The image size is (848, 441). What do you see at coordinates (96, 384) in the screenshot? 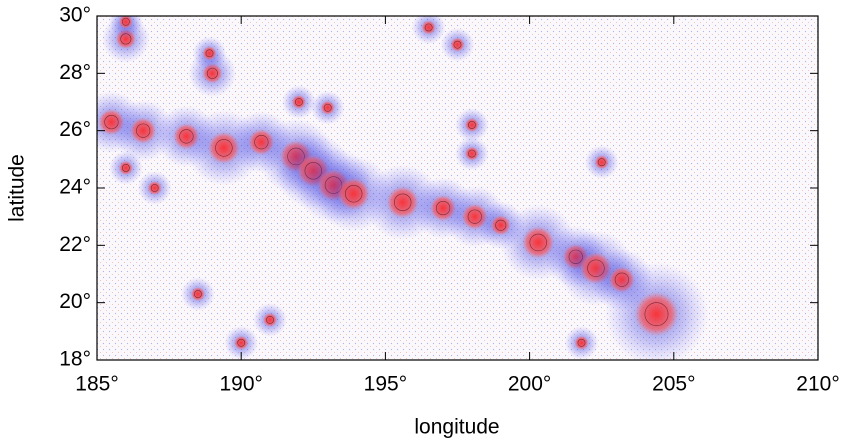
I see `x-tick-label: 185°` at bounding box center [96, 384].